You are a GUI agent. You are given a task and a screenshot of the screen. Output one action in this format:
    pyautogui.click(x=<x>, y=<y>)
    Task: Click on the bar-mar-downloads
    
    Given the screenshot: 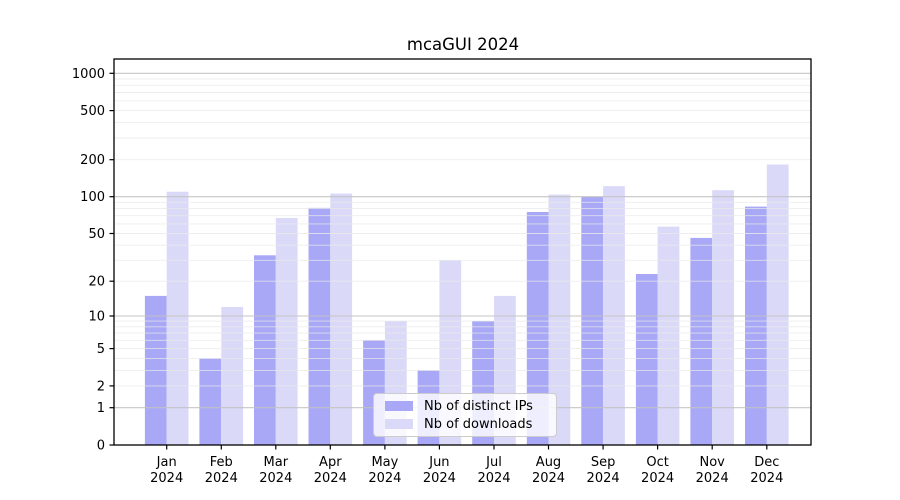 What is the action you would take?
    pyautogui.click(x=286, y=331)
    